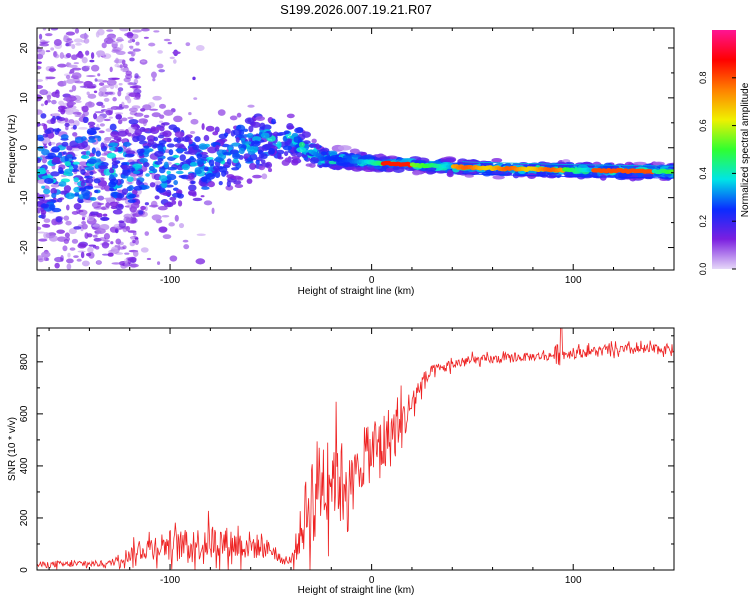 The width and height of the screenshot is (750, 600). What do you see at coordinates (372, 280) in the screenshot?
I see `spectrogram-x-tick-label: 0` at bounding box center [372, 280].